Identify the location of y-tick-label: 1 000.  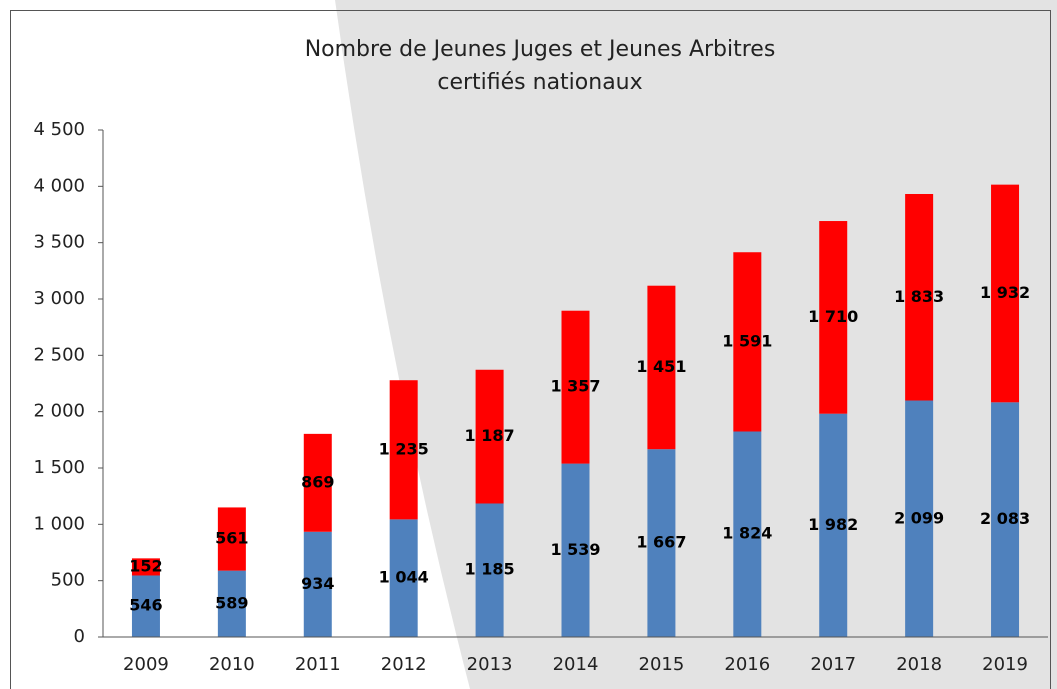
(59, 523).